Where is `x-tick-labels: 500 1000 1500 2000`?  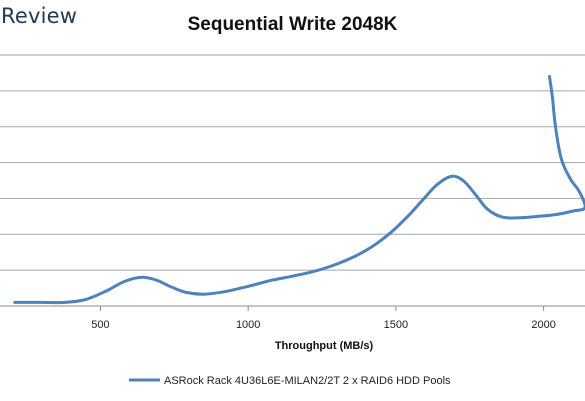 x-tick-labels: 500 1000 1500 2000 is located at coordinates (323, 325).